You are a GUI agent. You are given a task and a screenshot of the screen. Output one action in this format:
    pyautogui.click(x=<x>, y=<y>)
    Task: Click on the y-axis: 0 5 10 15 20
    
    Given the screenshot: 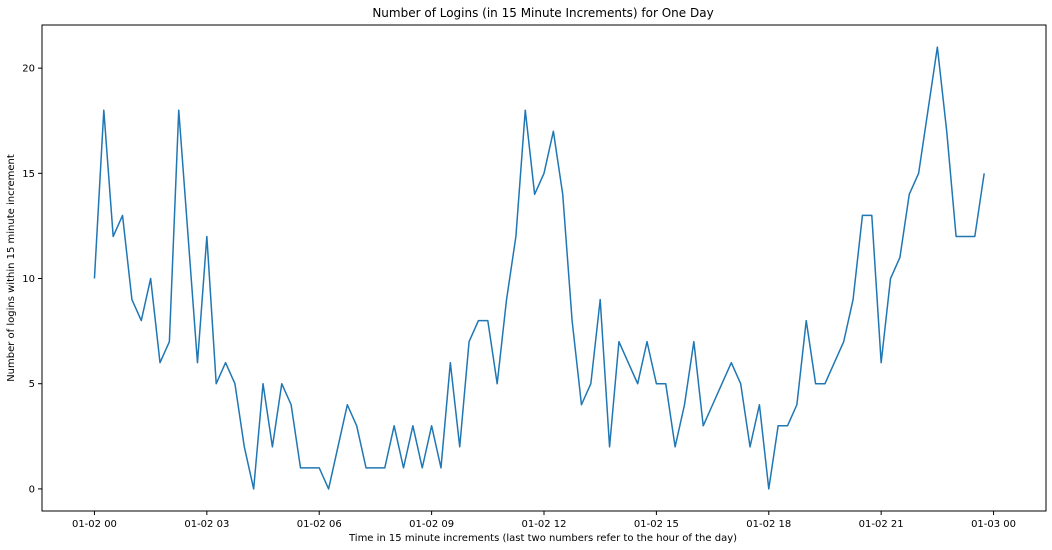 What is the action you would take?
    pyautogui.click(x=32, y=279)
    